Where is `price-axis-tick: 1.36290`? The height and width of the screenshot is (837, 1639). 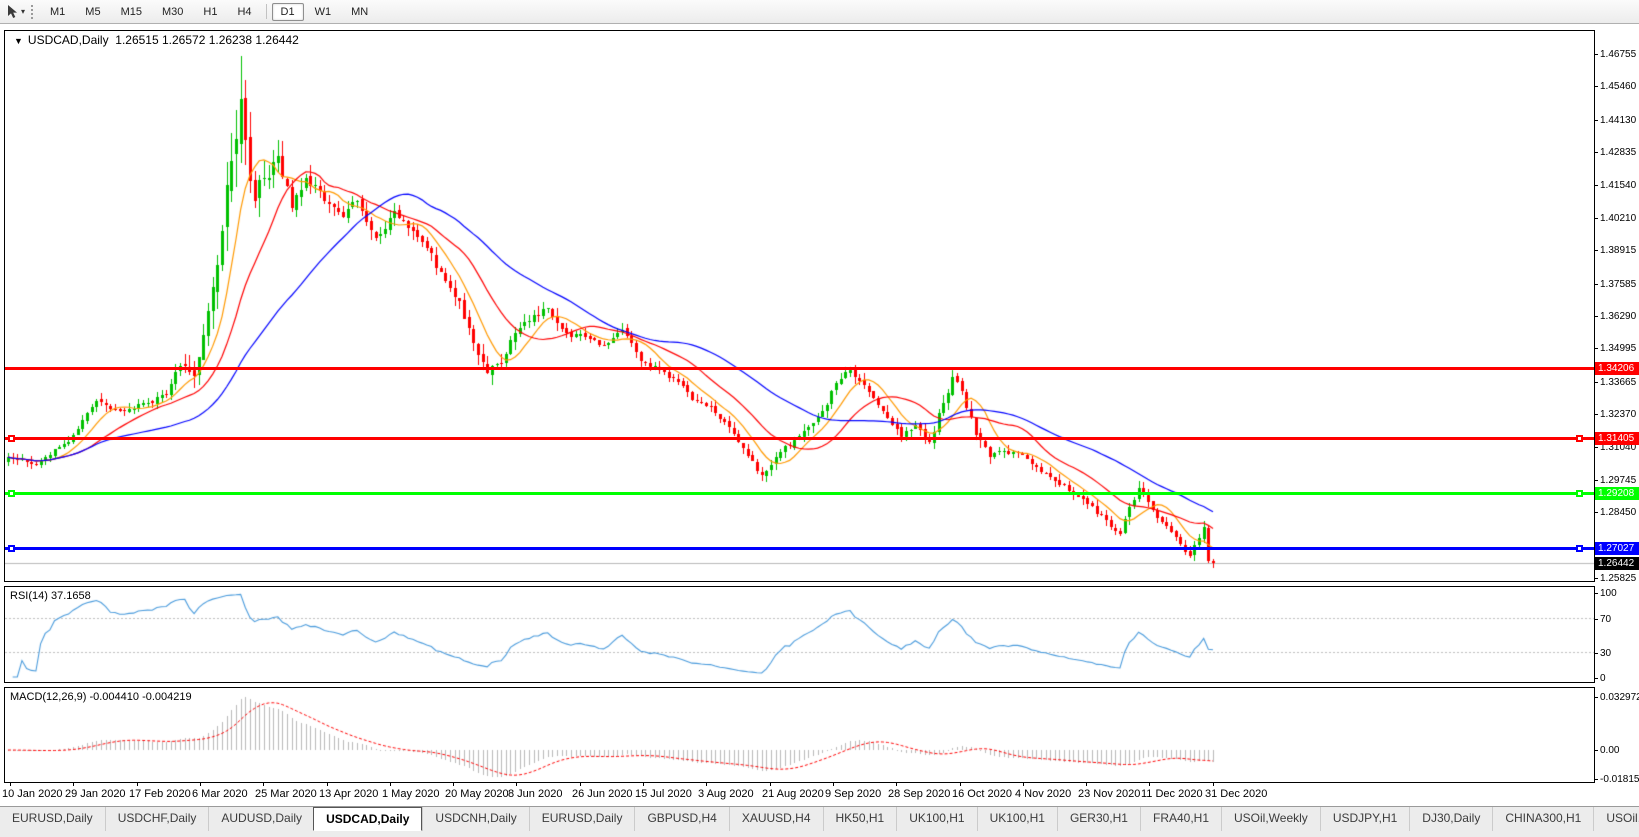
price-axis-tick: 1.36290 is located at coordinates (1618, 316).